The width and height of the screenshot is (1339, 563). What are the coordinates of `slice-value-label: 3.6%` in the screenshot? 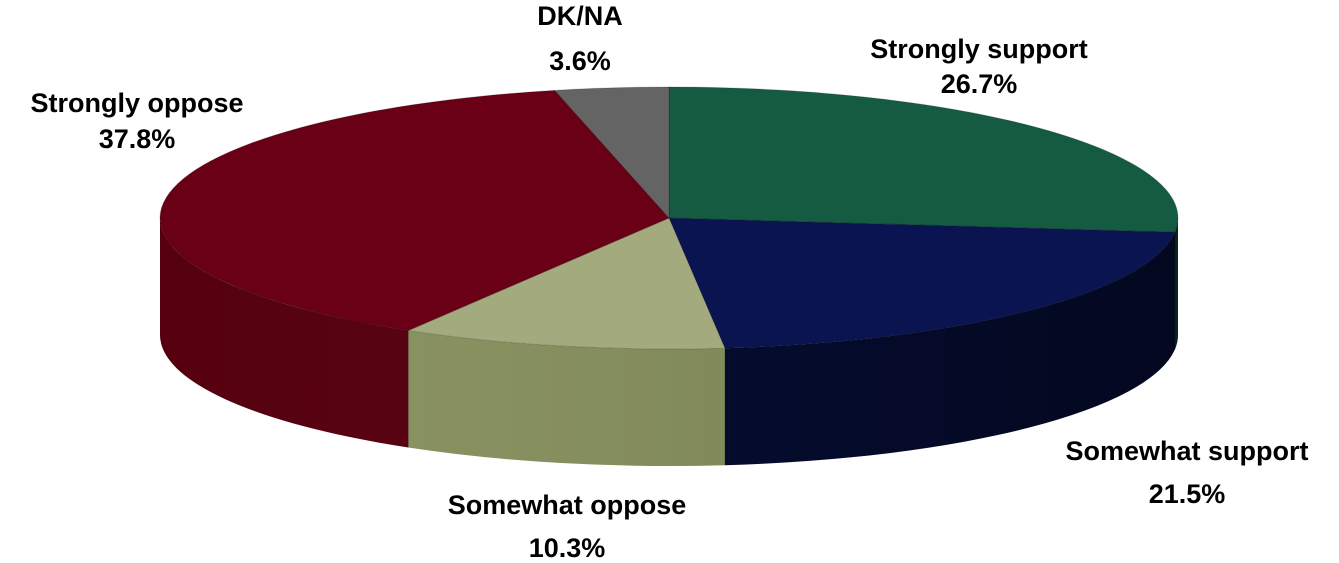 It's located at (580, 61).